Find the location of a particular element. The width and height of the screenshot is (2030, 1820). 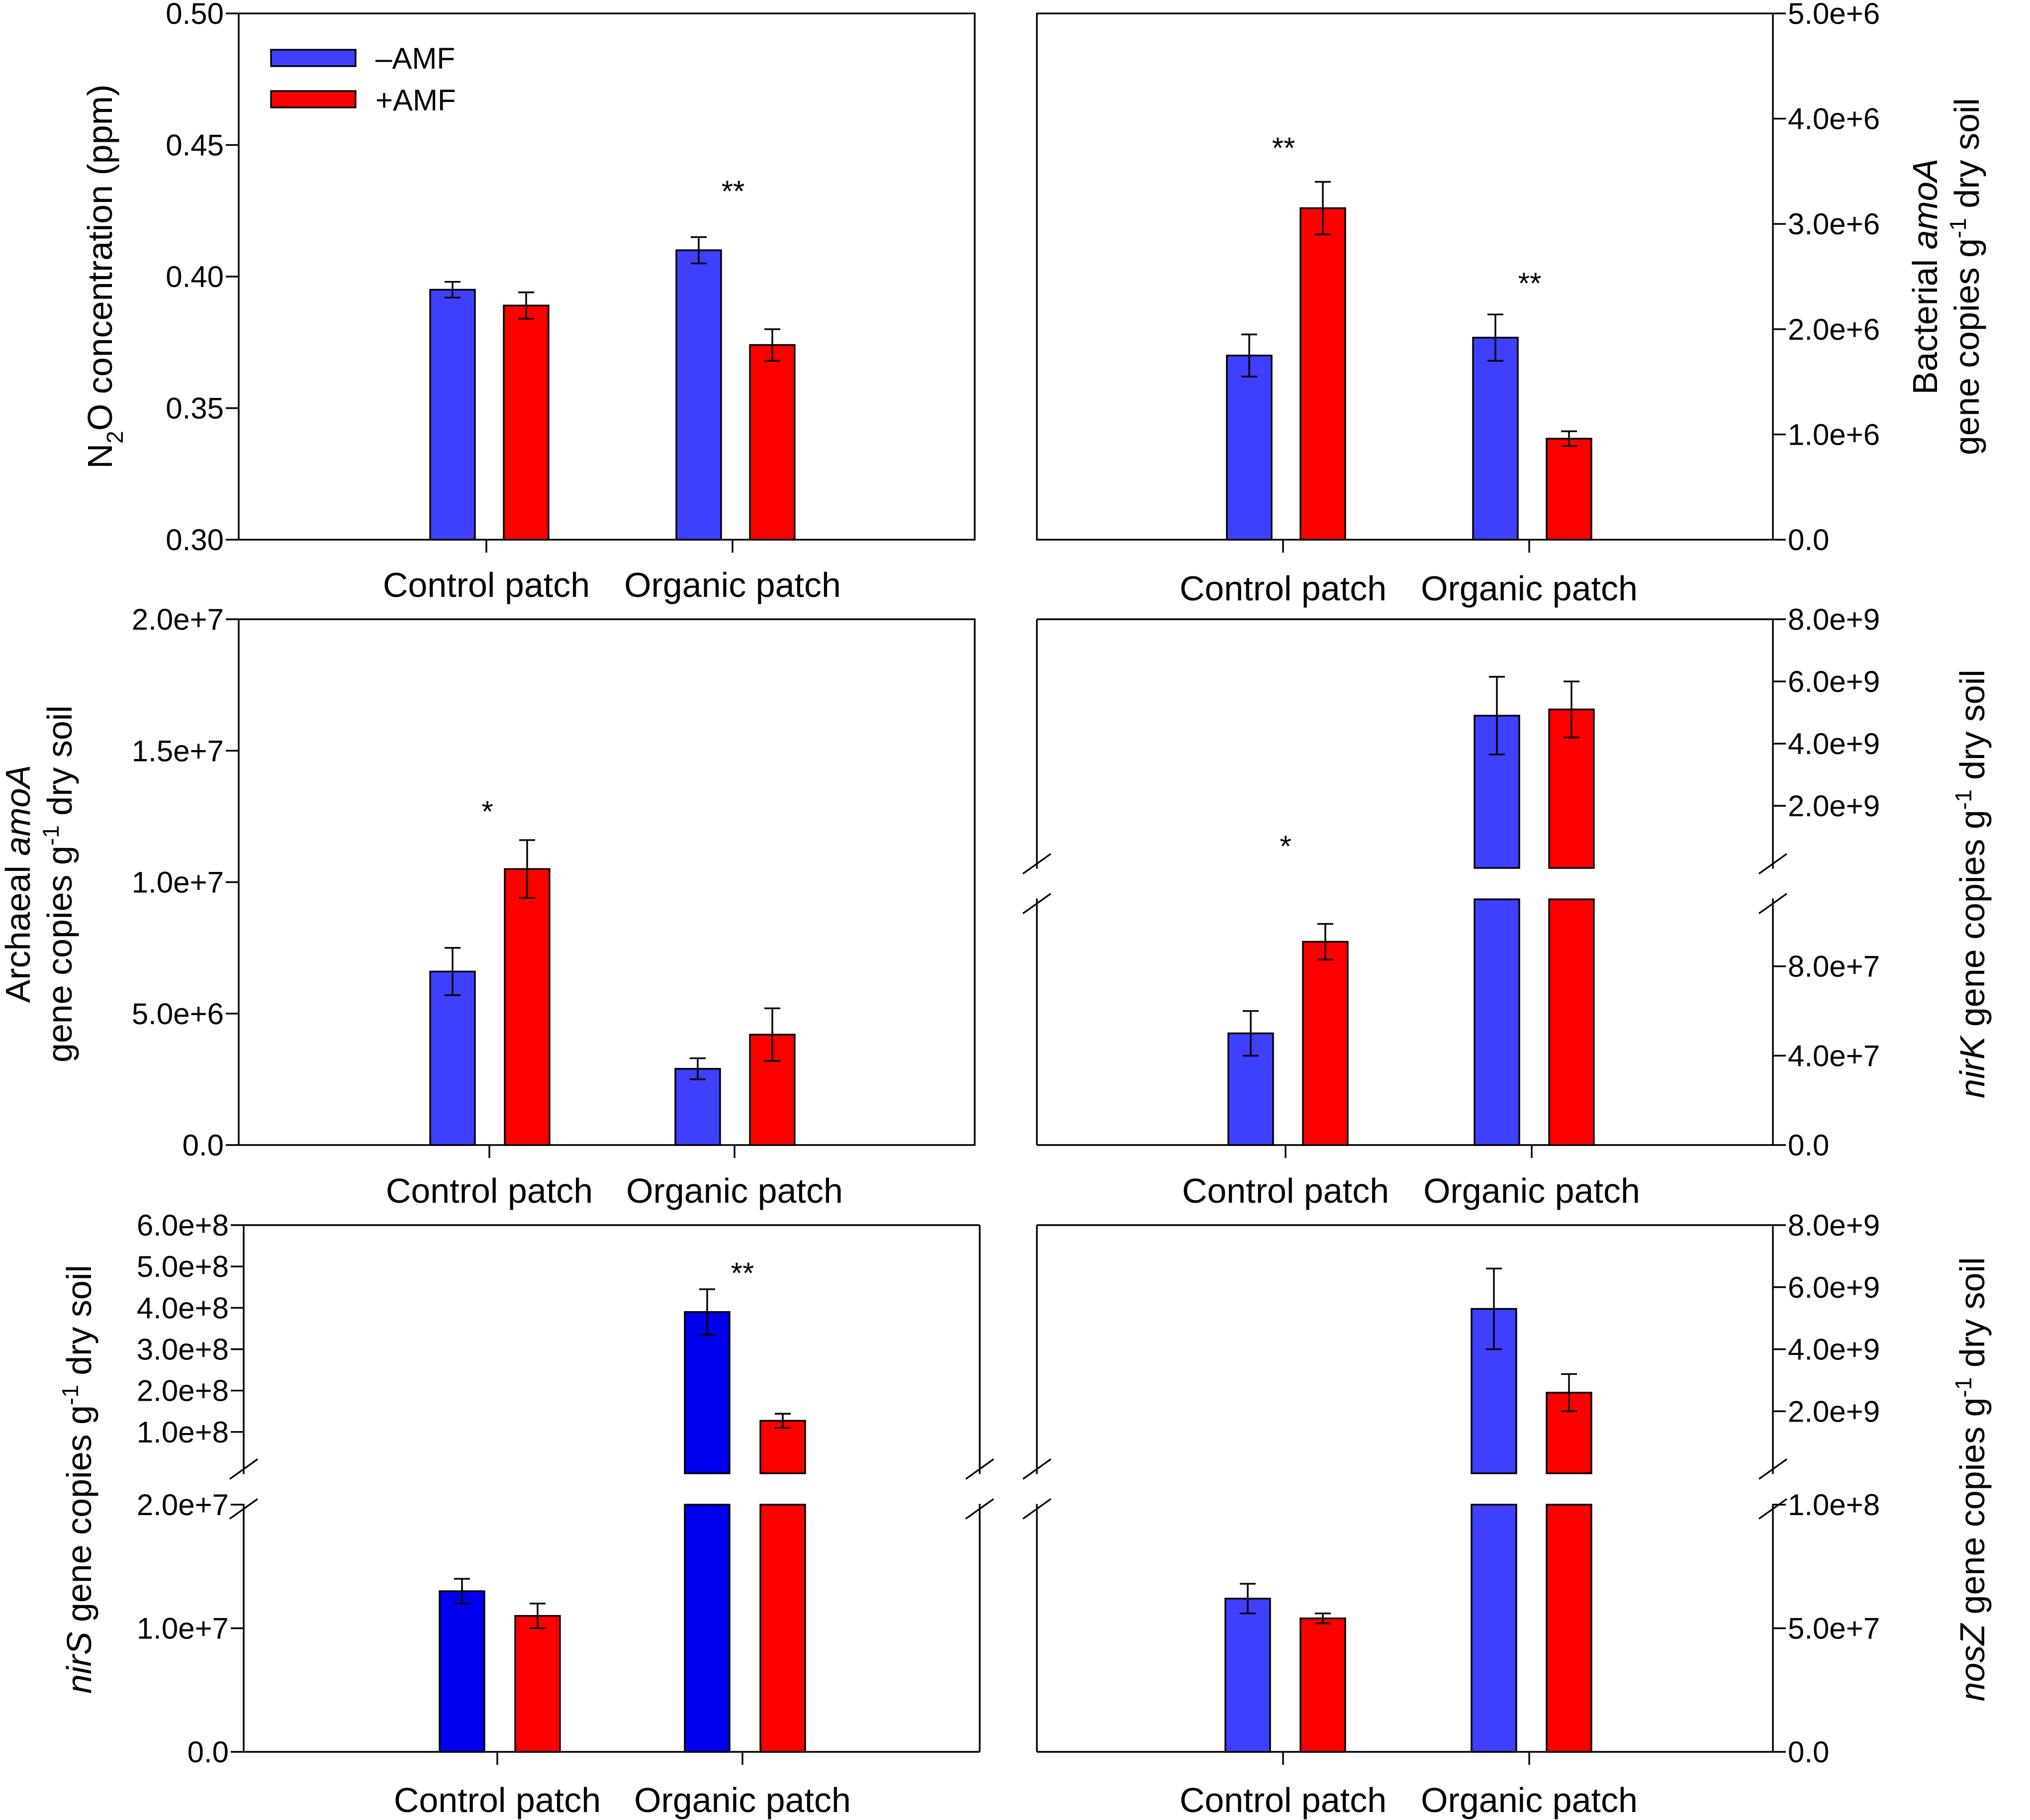

y-tick-label: 4.0e+9 is located at coordinates (1834, 1349).